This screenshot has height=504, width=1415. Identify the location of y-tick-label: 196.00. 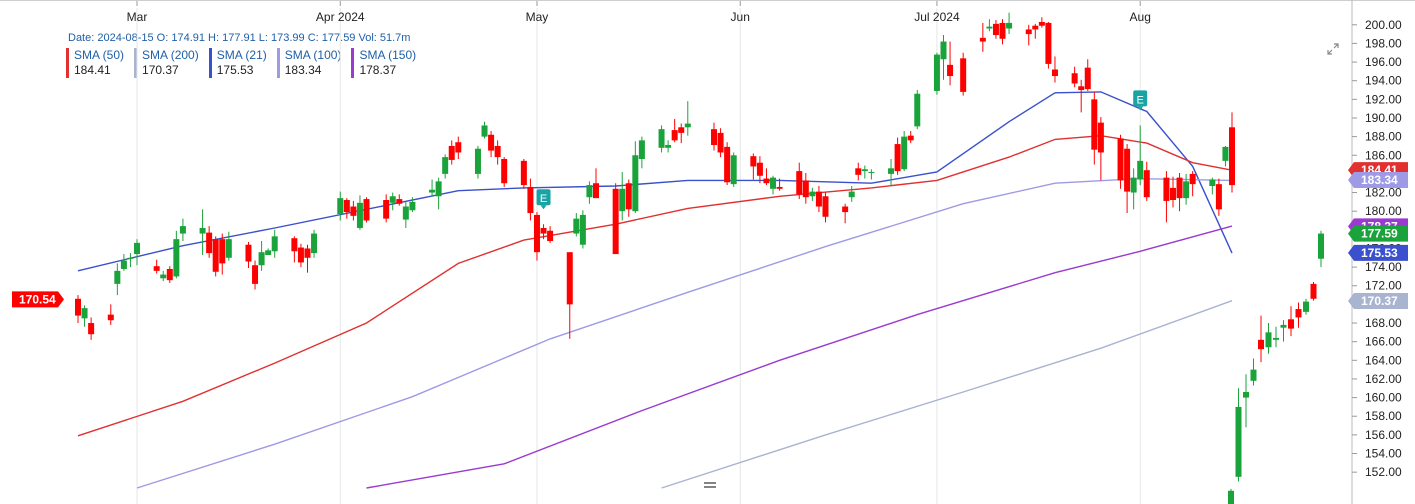
(1383, 62).